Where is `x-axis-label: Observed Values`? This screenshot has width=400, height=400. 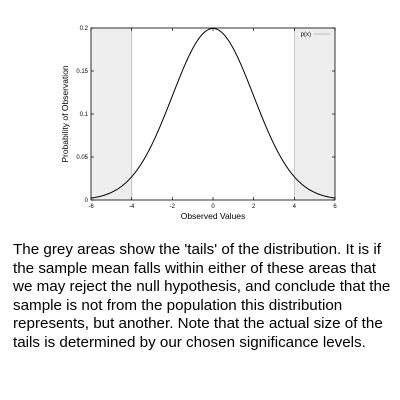
x-axis-label: Observed Values is located at coordinates (213, 216).